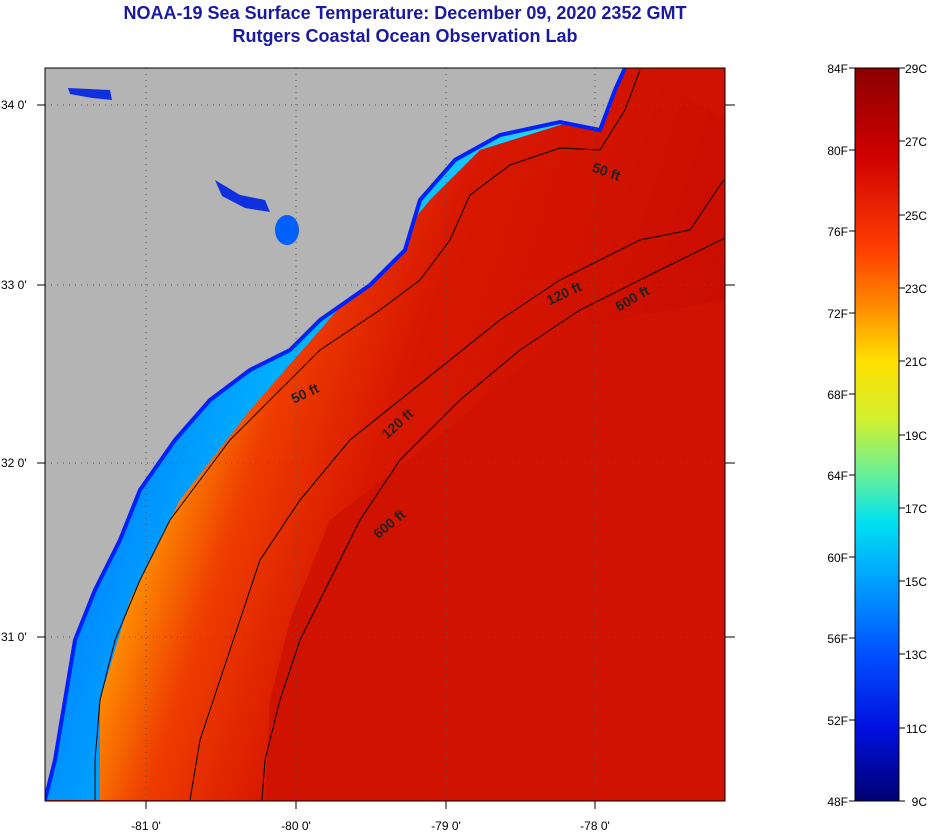 This screenshot has width=928, height=832. Describe the element at coordinates (14, 285) in the screenshot. I see `lat-tick-label: 33 0'` at that location.